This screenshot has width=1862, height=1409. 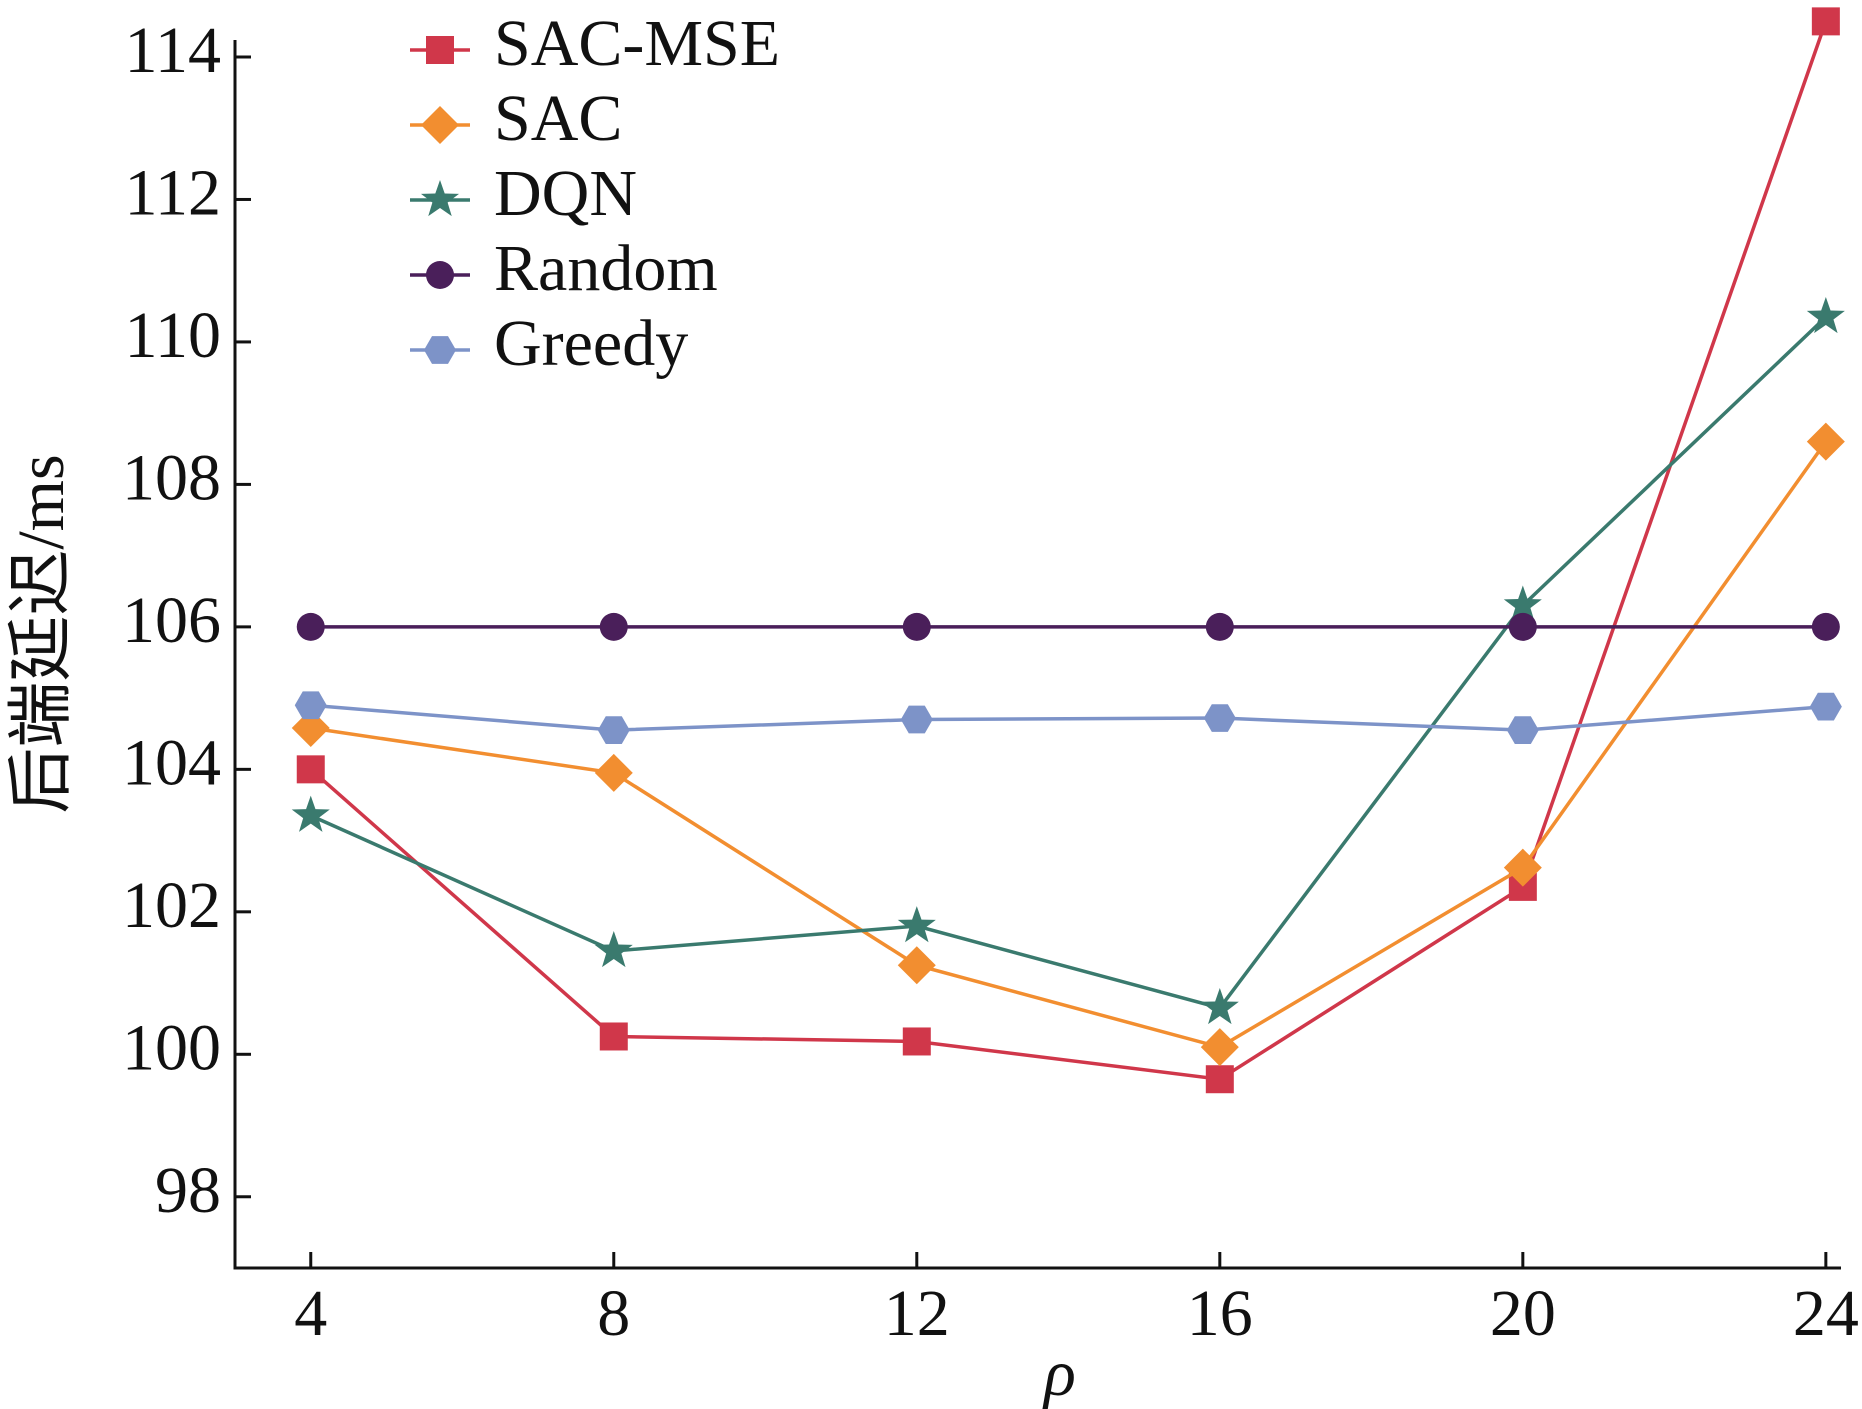 What do you see at coordinates (171, 905) in the screenshot?
I see `y-tick-label: 102` at bounding box center [171, 905].